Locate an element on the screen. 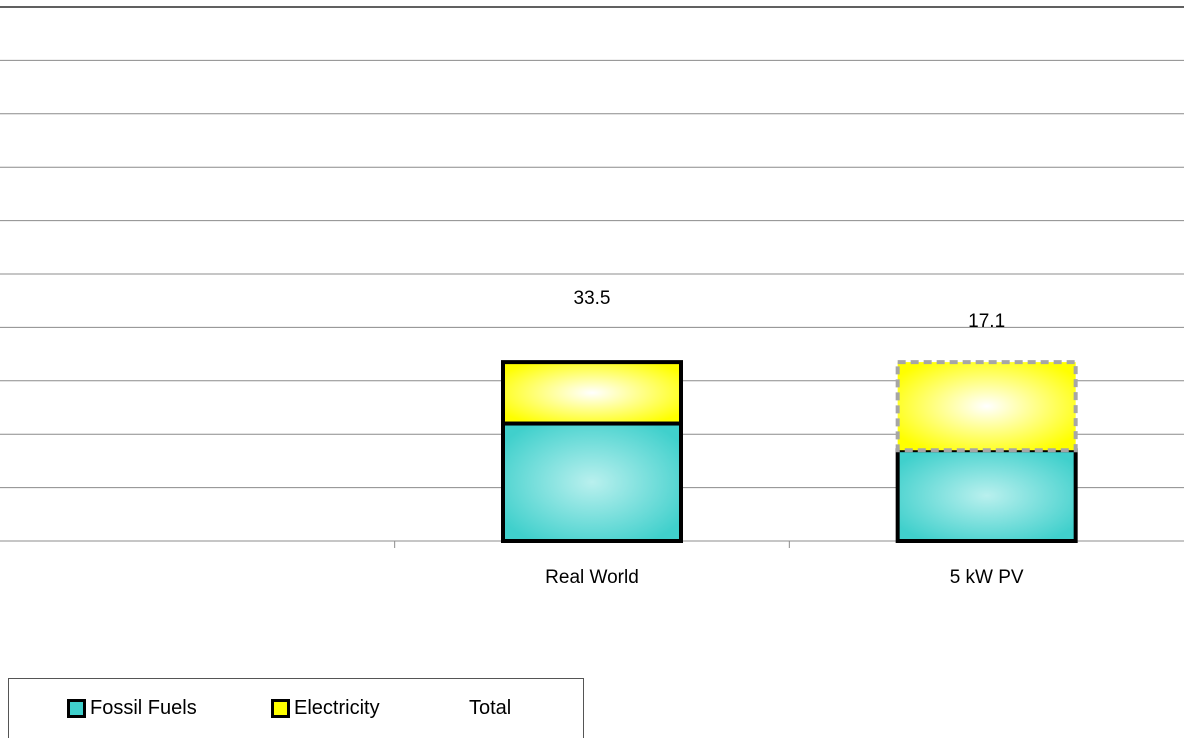 The height and width of the screenshot is (738, 1184). legend-label-electricity: Electricity is located at coordinates (337, 708).